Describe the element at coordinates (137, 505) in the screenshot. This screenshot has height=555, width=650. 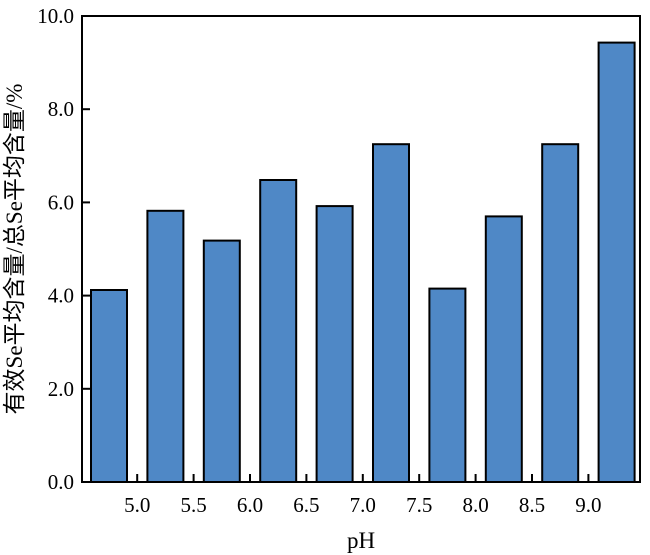
I see `x-tick-label: 5.0` at that location.